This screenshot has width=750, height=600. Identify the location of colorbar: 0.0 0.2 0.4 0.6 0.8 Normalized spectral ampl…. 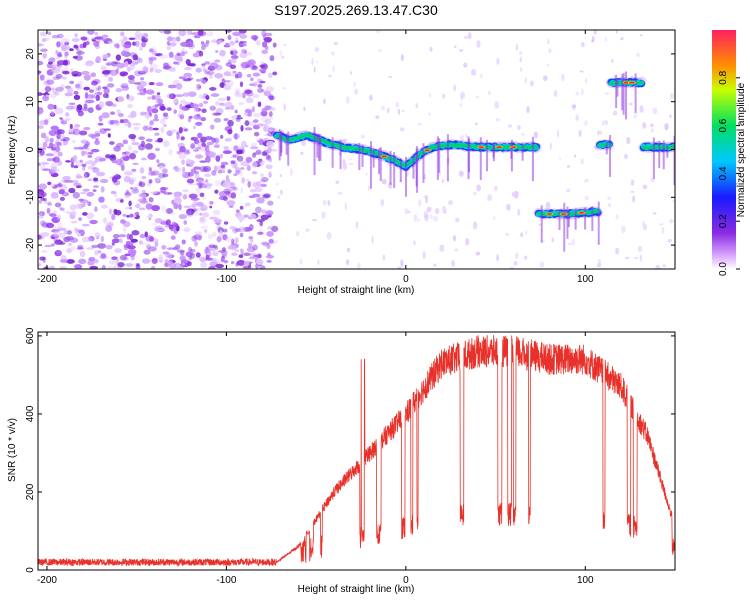
(729, 153).